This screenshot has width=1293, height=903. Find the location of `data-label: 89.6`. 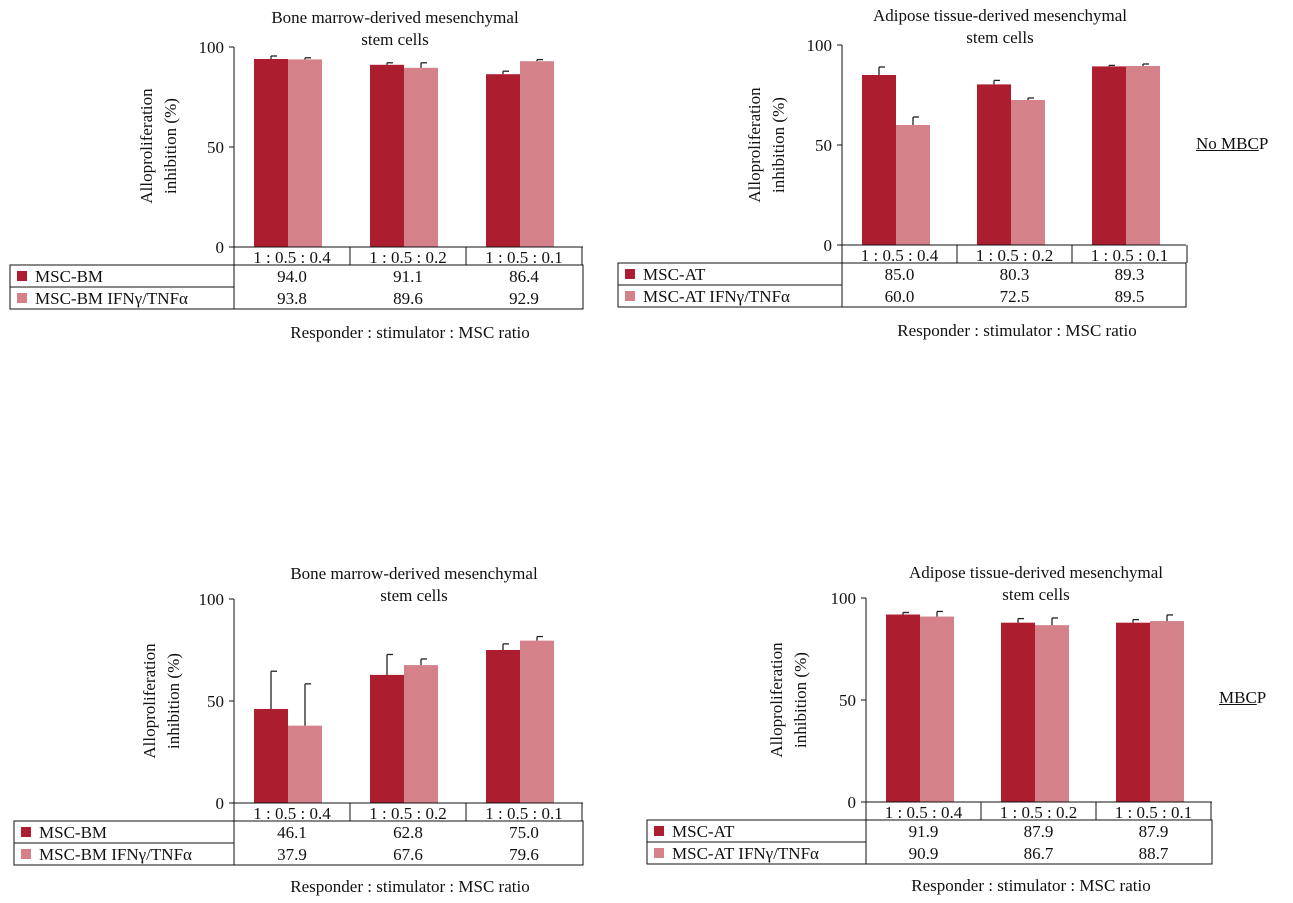

data-label: 89.6 is located at coordinates (408, 298).